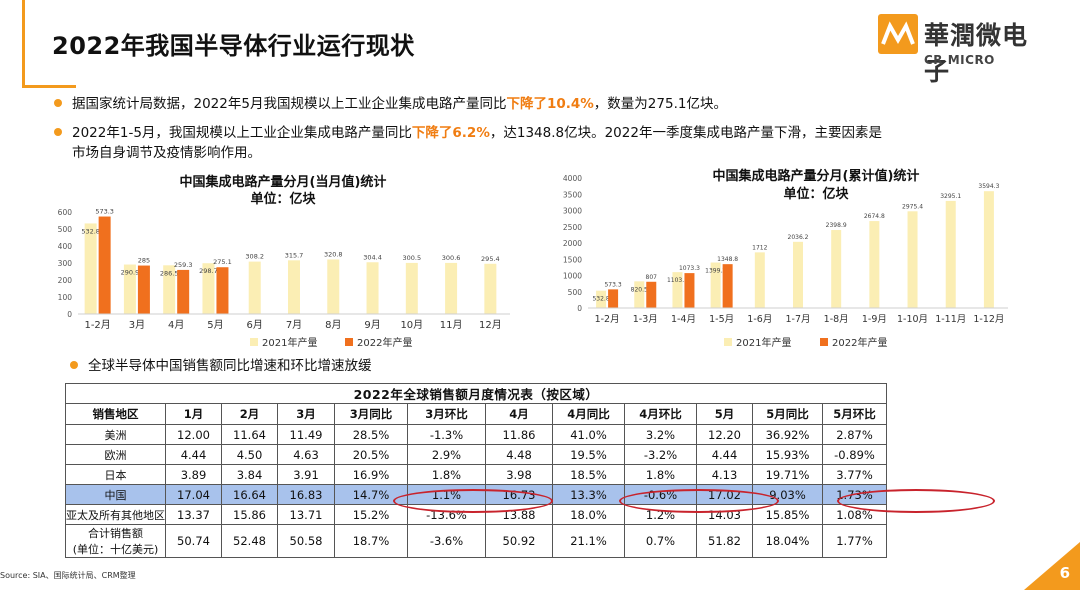  What do you see at coordinates (249, 434) in the screenshot?
I see `table-cell: 11.64` at bounding box center [249, 434].